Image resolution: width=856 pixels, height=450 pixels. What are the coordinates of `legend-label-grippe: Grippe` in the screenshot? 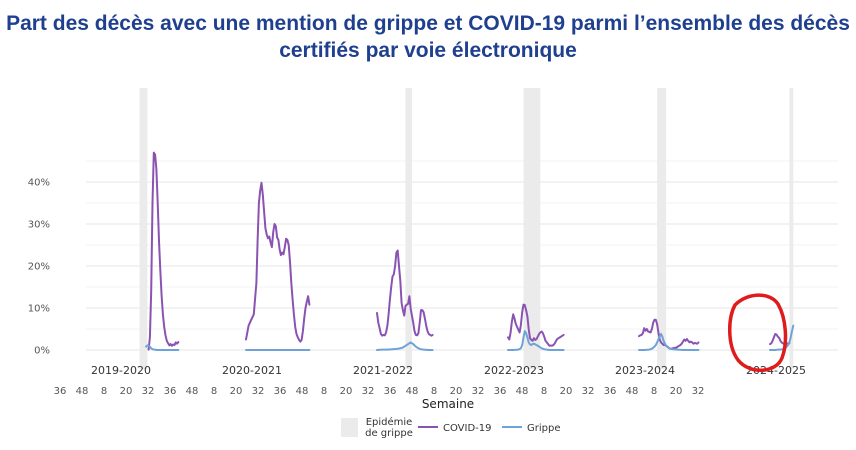 It's located at (544, 428).